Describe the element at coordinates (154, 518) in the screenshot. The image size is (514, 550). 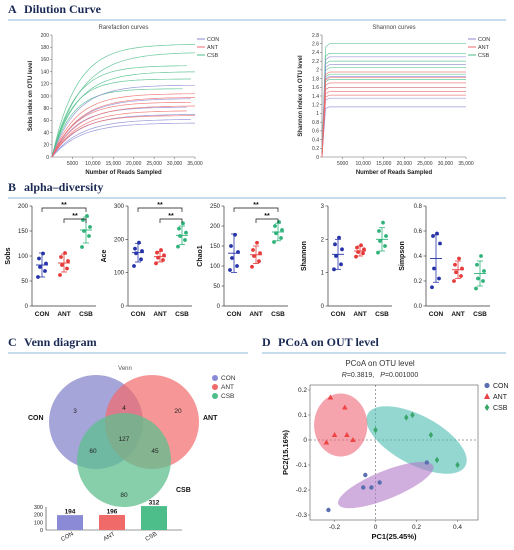
I see `bar-csb` at that location.